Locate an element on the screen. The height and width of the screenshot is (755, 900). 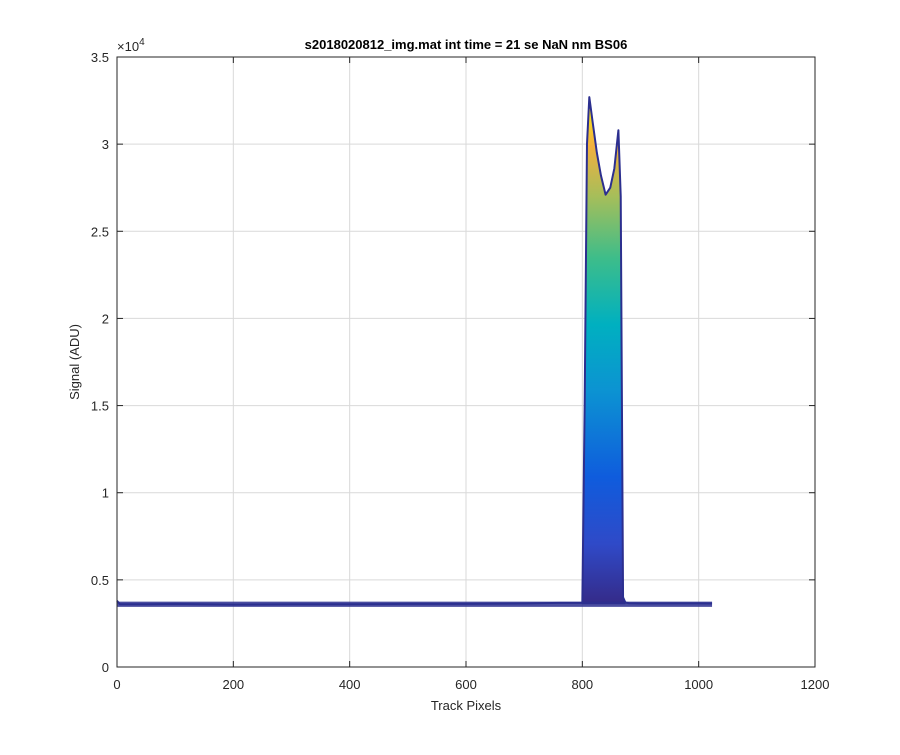
y-tick-label: 0 is located at coordinates (105, 667).